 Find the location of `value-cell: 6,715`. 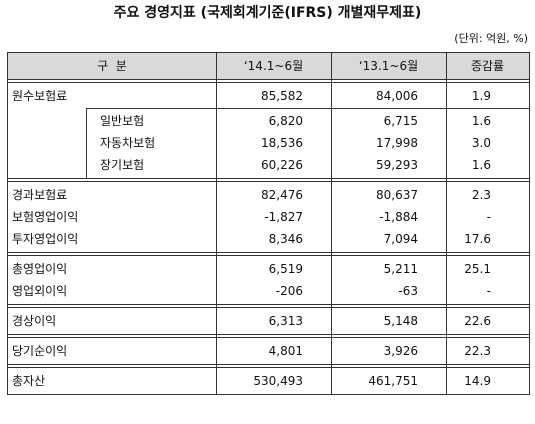

value-cell: 6,715 is located at coordinates (400, 121).